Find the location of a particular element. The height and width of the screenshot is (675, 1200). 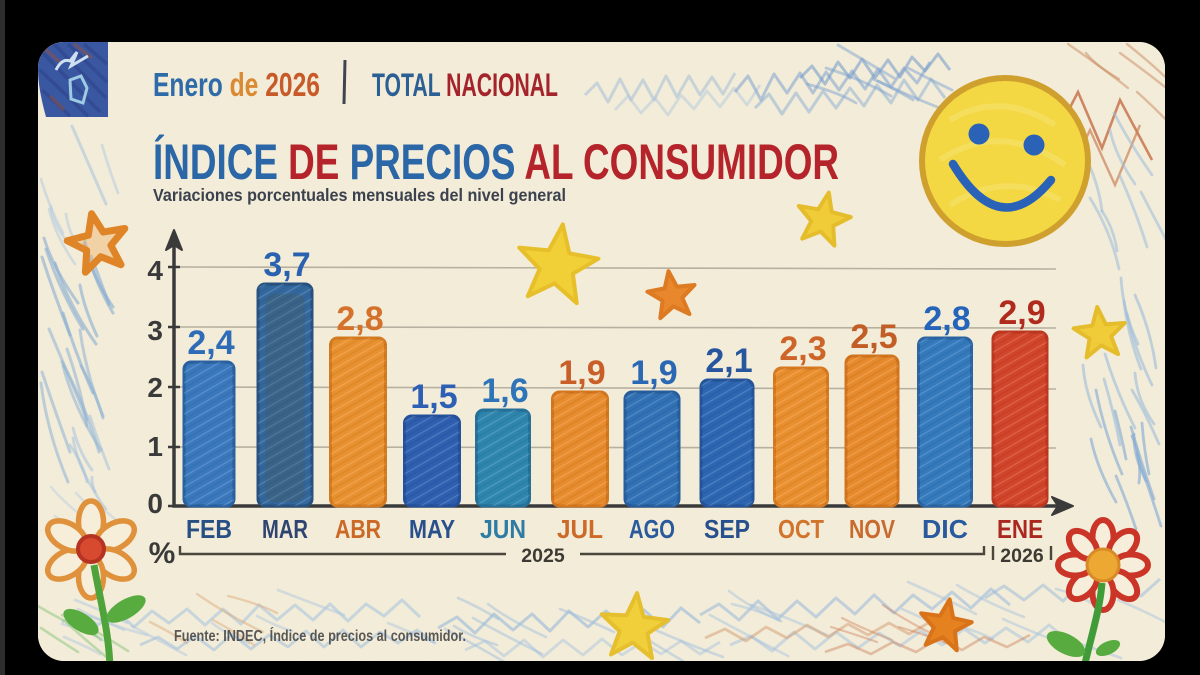

svg-text: 3,7 is located at coordinates (286, 265).